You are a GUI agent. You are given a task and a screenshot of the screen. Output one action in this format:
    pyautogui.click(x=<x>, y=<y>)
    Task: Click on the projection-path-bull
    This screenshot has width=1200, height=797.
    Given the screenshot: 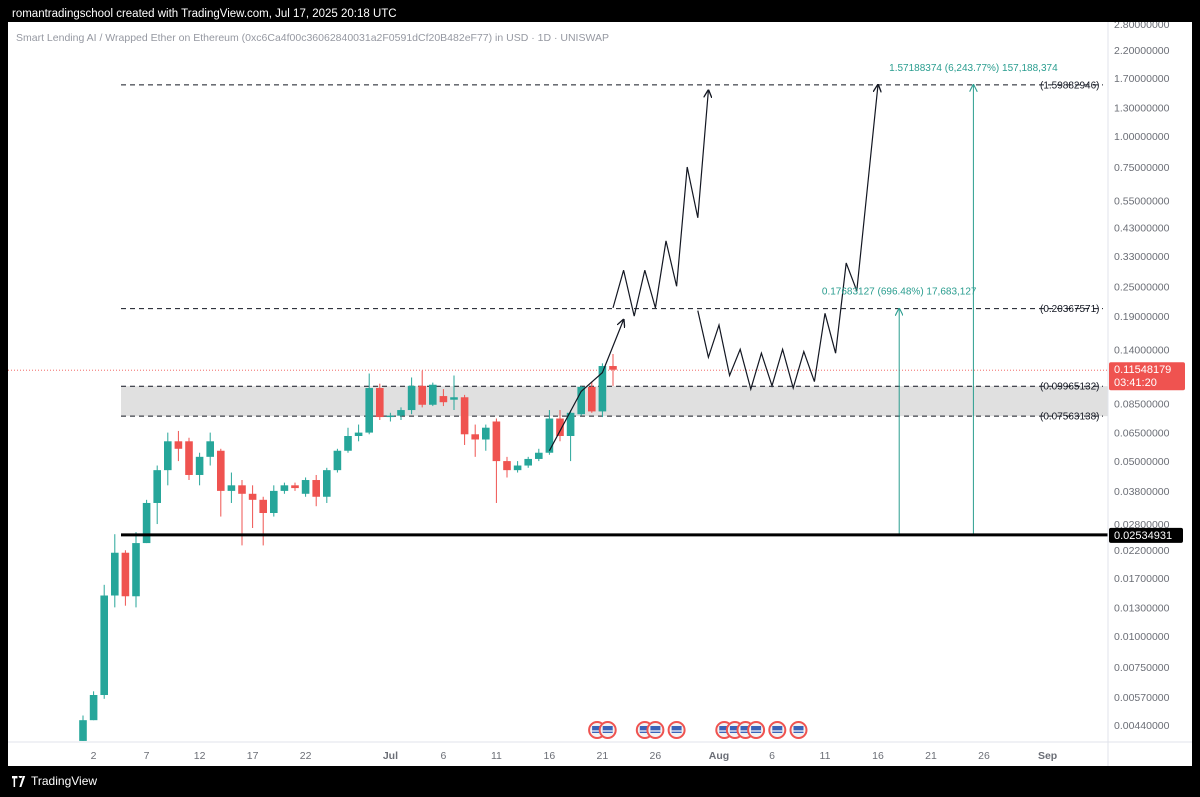 What is the action you would take?
    pyautogui.click(x=660, y=203)
    